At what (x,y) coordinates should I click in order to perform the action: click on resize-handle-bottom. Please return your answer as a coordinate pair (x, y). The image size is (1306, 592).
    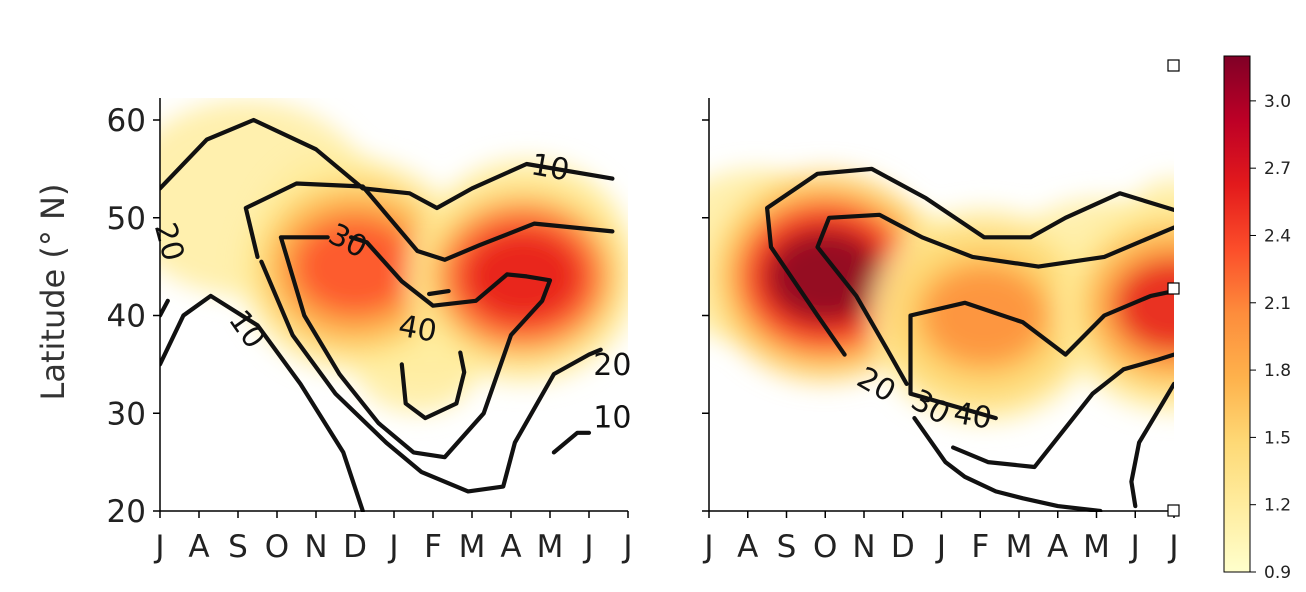
    Looking at the image, I should click on (1173, 510).